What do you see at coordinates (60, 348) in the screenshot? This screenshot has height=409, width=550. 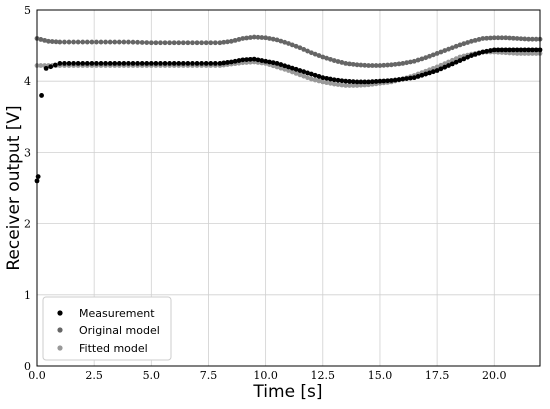 I see `legend-marker-fitted-model` at bounding box center [60, 348].